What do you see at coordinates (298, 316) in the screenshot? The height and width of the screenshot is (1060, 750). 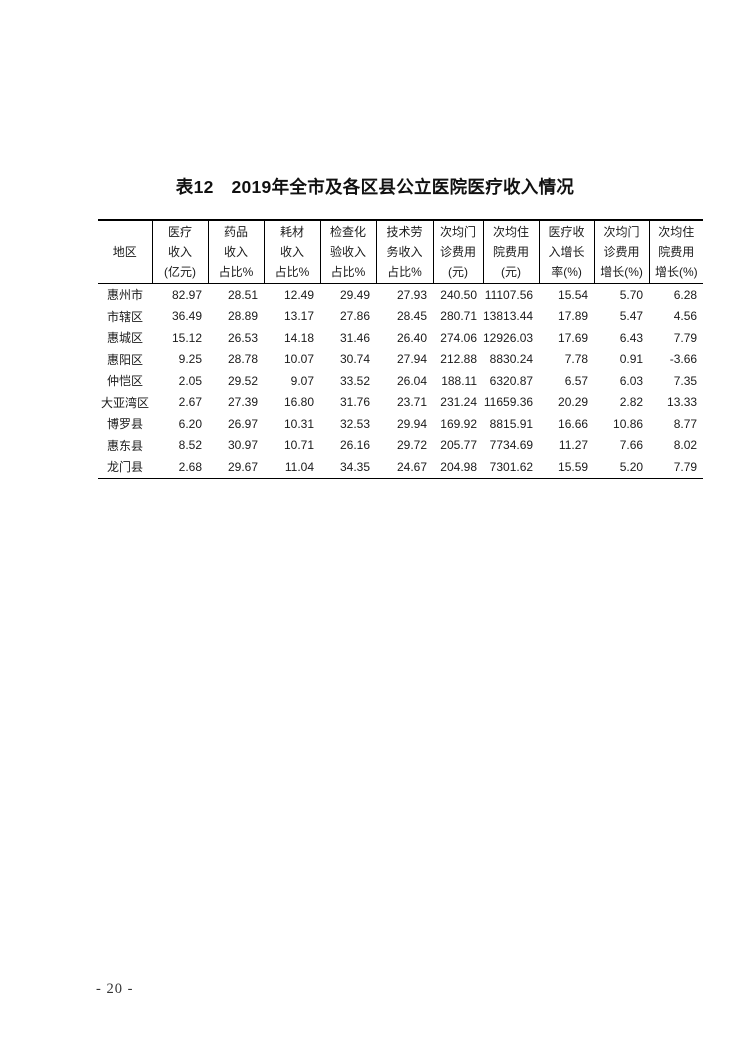 I see `value-cell: 13.17` at bounding box center [298, 316].